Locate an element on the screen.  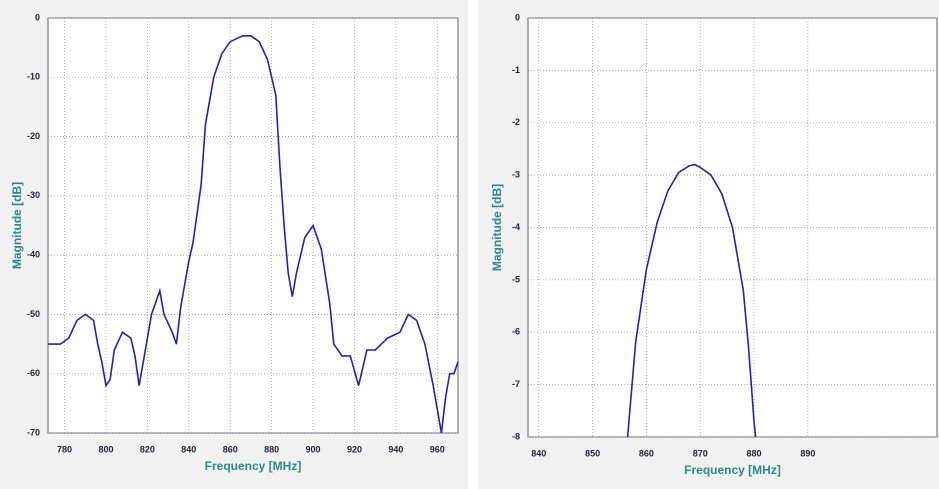
y-tick-label: -1 is located at coordinates (516, 70).